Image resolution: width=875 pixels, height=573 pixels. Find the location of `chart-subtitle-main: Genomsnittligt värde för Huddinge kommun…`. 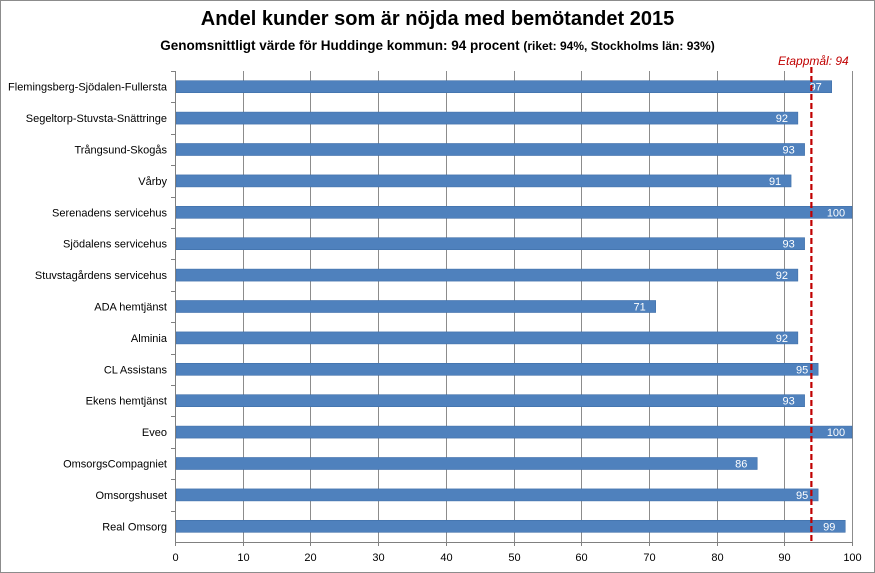

chart-subtitle-main: Genomsnittligt värde för Huddinge kommun… is located at coordinates (340, 45).